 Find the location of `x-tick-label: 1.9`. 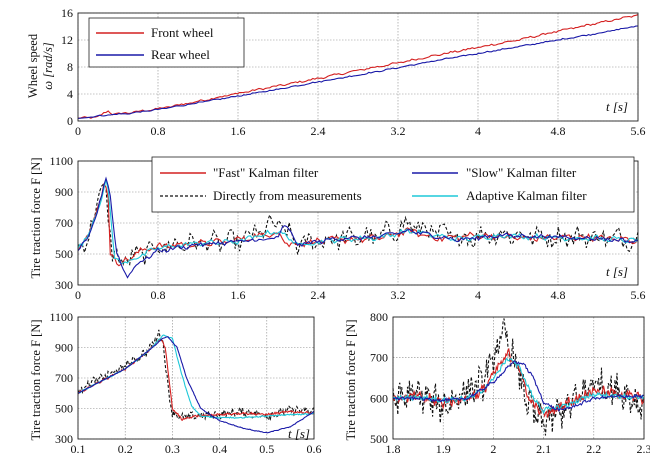

x-tick-label: 1.9 is located at coordinates (443, 449).